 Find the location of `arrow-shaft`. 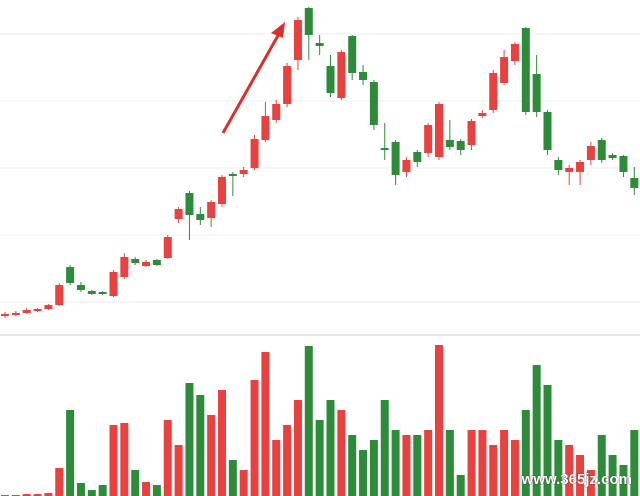

arrow-shaft is located at coordinates (251, 82).